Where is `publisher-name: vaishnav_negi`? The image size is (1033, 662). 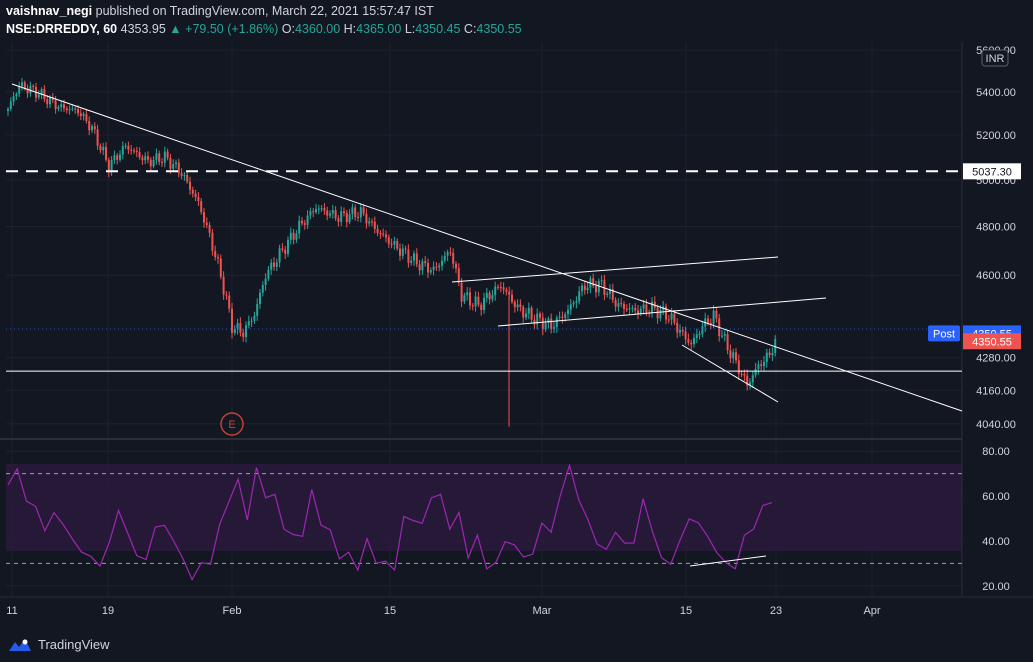 publisher-name: vaishnav_negi is located at coordinates (49, 11).